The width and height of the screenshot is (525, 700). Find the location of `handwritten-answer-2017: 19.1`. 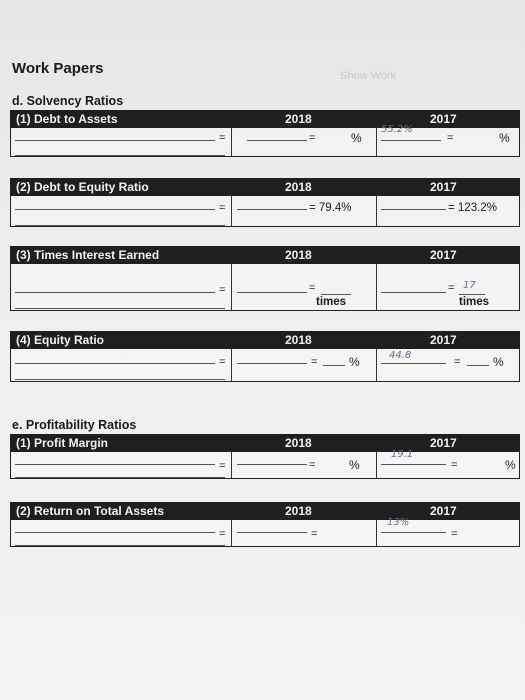

handwritten-answer-2017: 19.1 is located at coordinates (402, 454).